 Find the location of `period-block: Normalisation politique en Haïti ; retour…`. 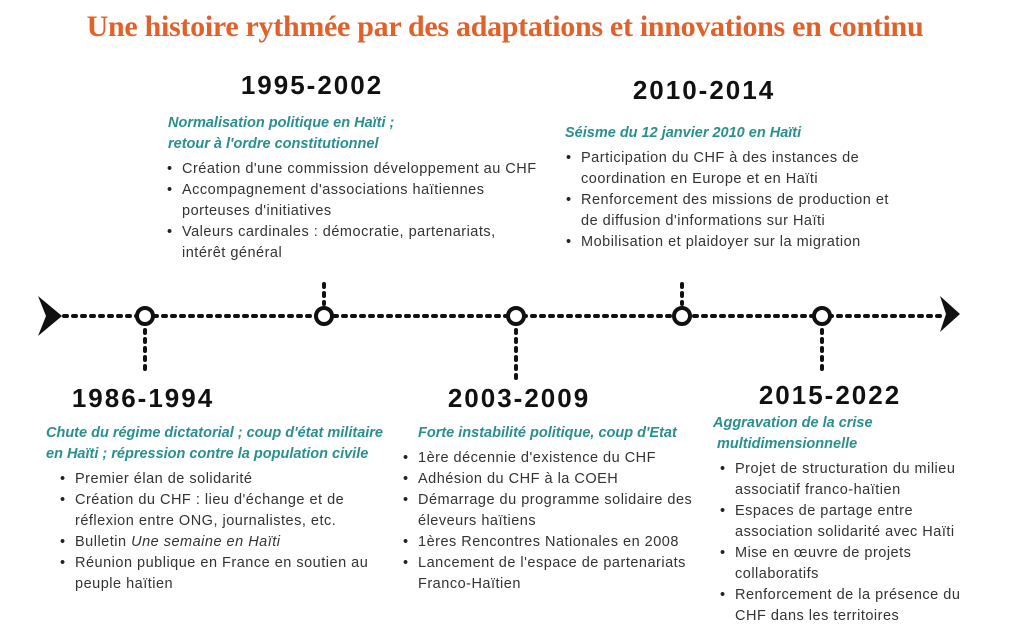

period-block: Normalisation politique en Haïti ; retour… is located at coordinates (352, 188).